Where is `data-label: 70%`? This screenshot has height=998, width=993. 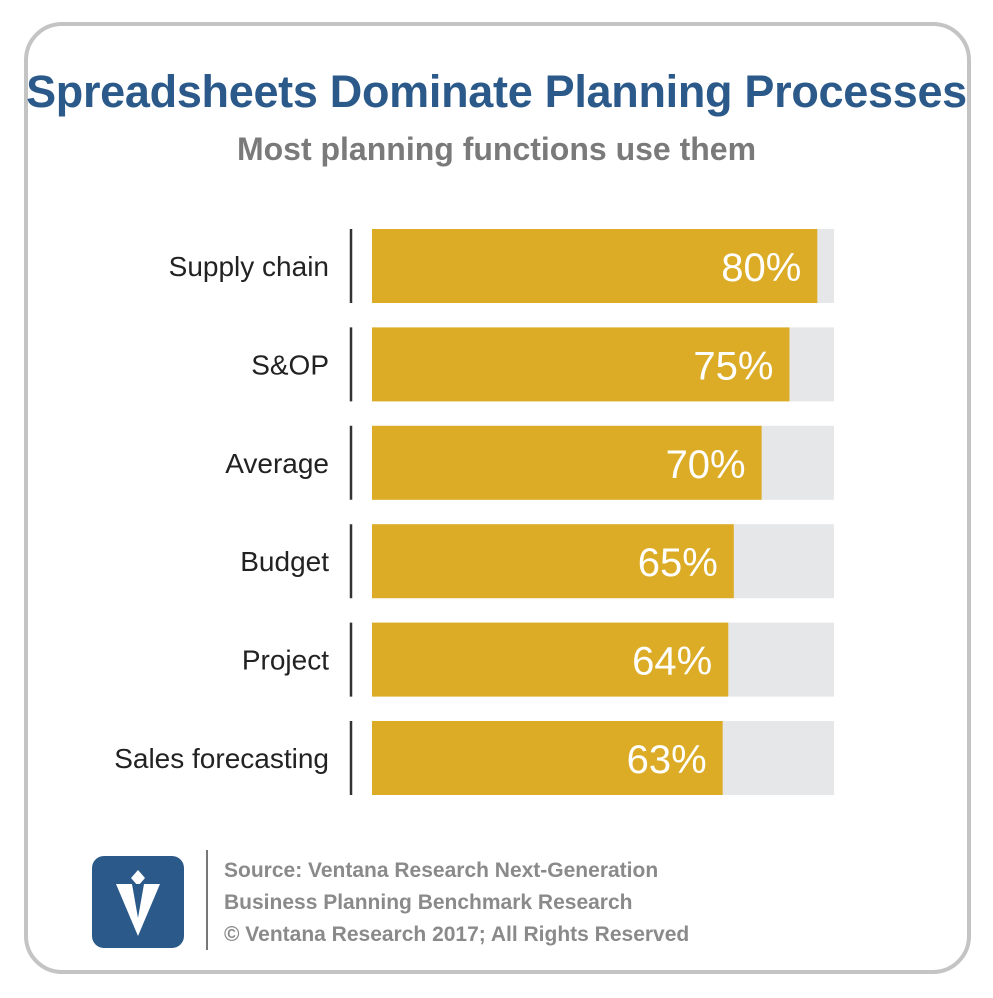 data-label: 70% is located at coordinates (706, 465).